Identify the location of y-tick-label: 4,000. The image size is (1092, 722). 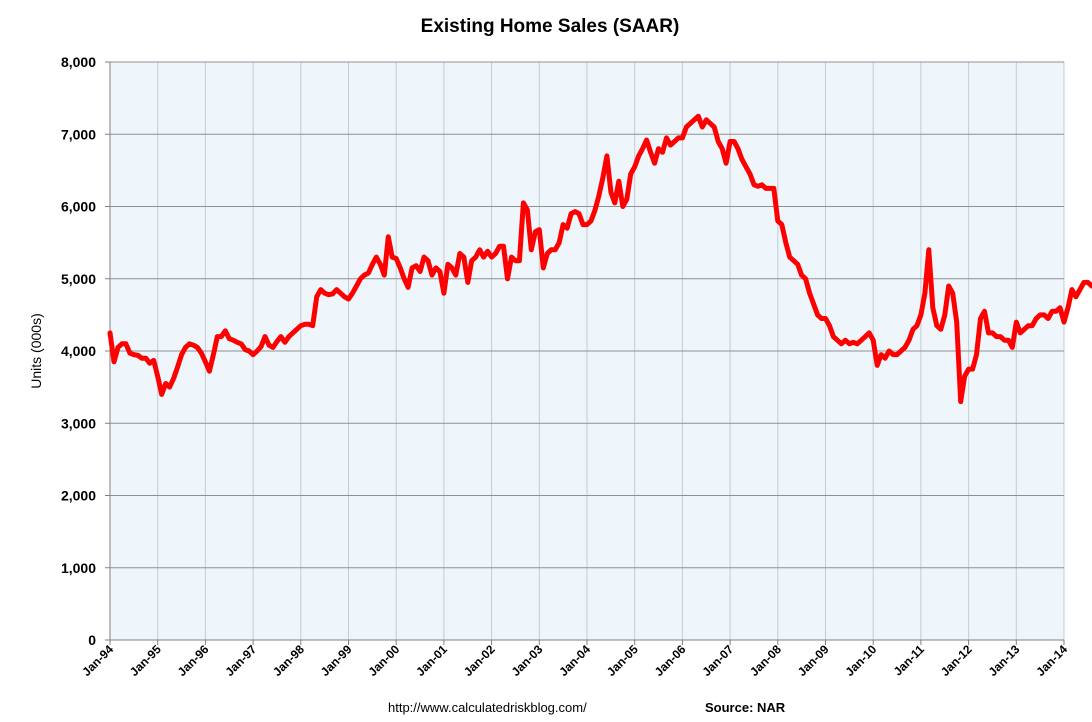
(78, 351).